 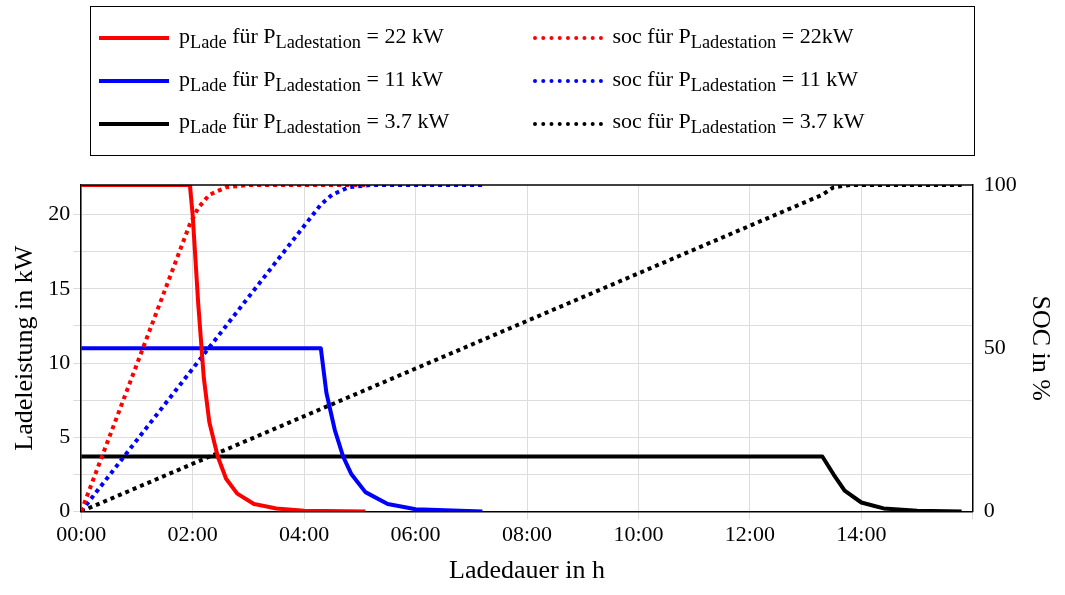 What do you see at coordinates (192, 534) in the screenshot?
I see `x-tick-label: 02:00` at bounding box center [192, 534].